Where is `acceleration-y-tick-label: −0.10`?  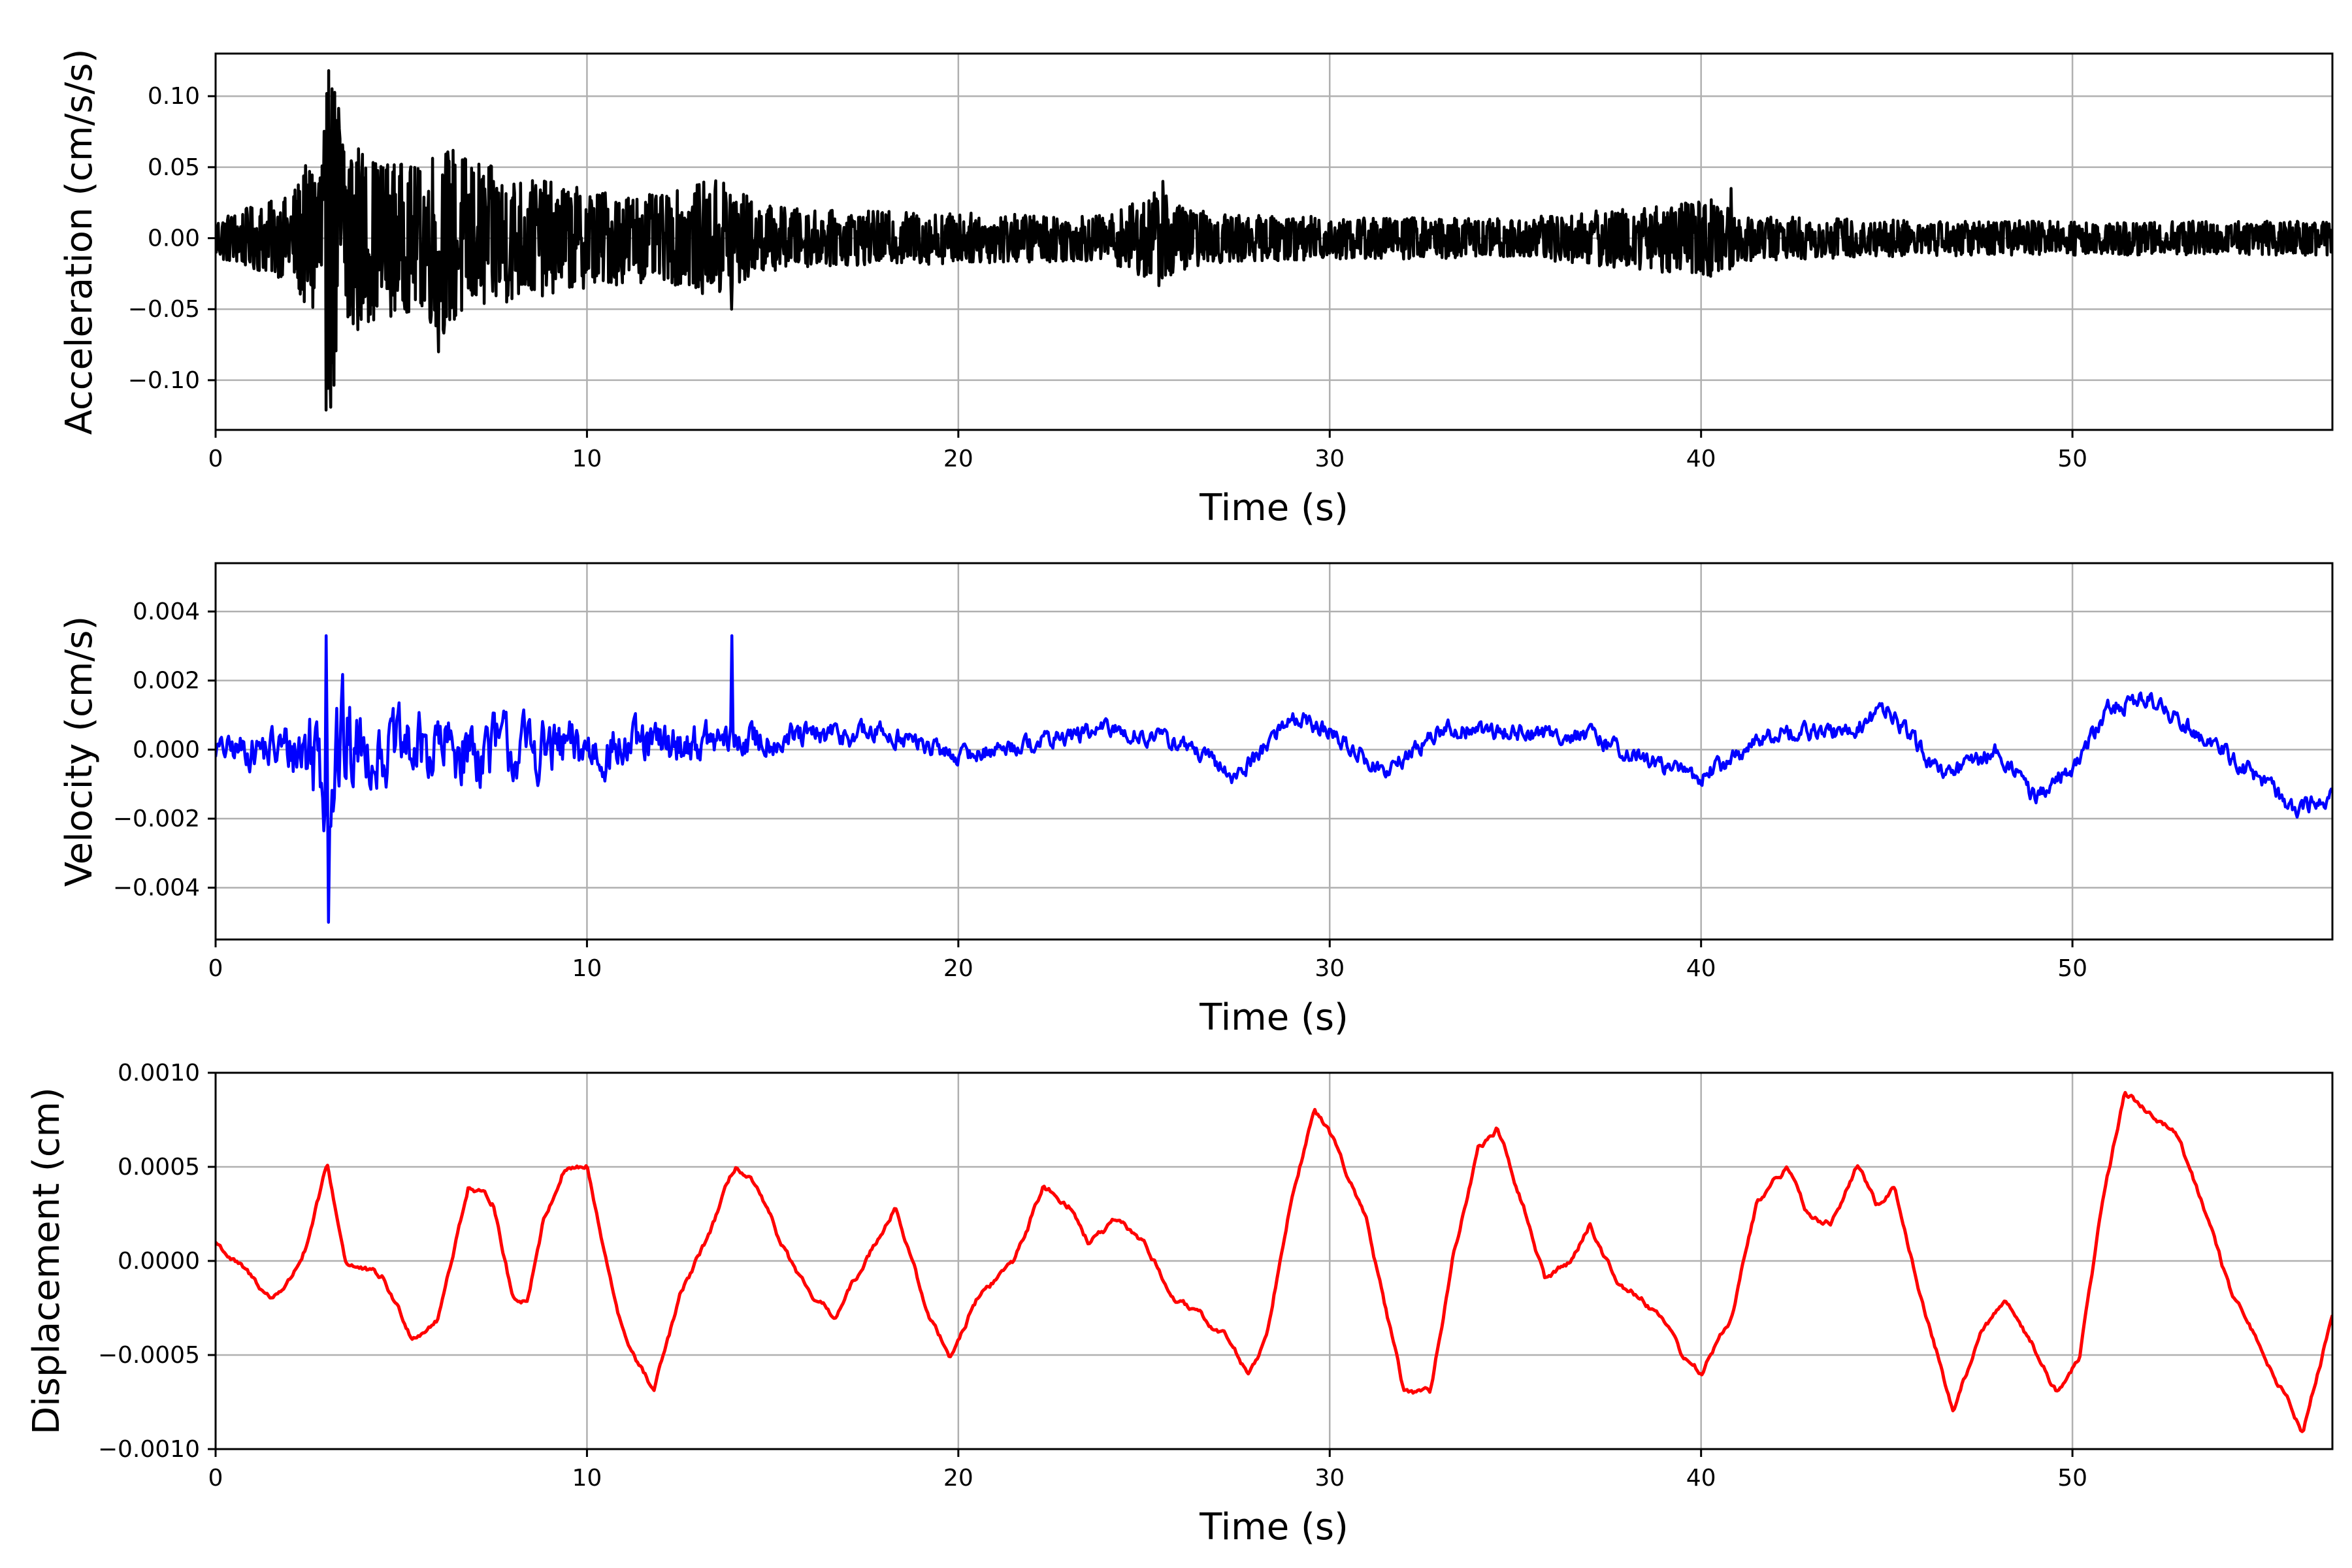 acceleration-y-tick-label: −0.10 is located at coordinates (164, 380).